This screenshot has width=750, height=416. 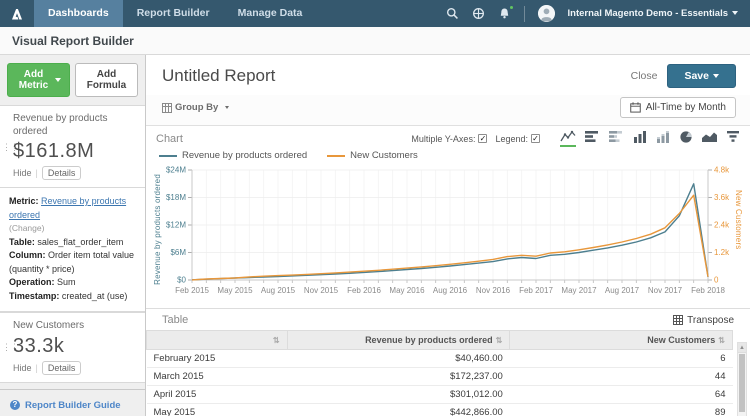 I want to click on chart-type-line-icon, so click(x=568, y=138).